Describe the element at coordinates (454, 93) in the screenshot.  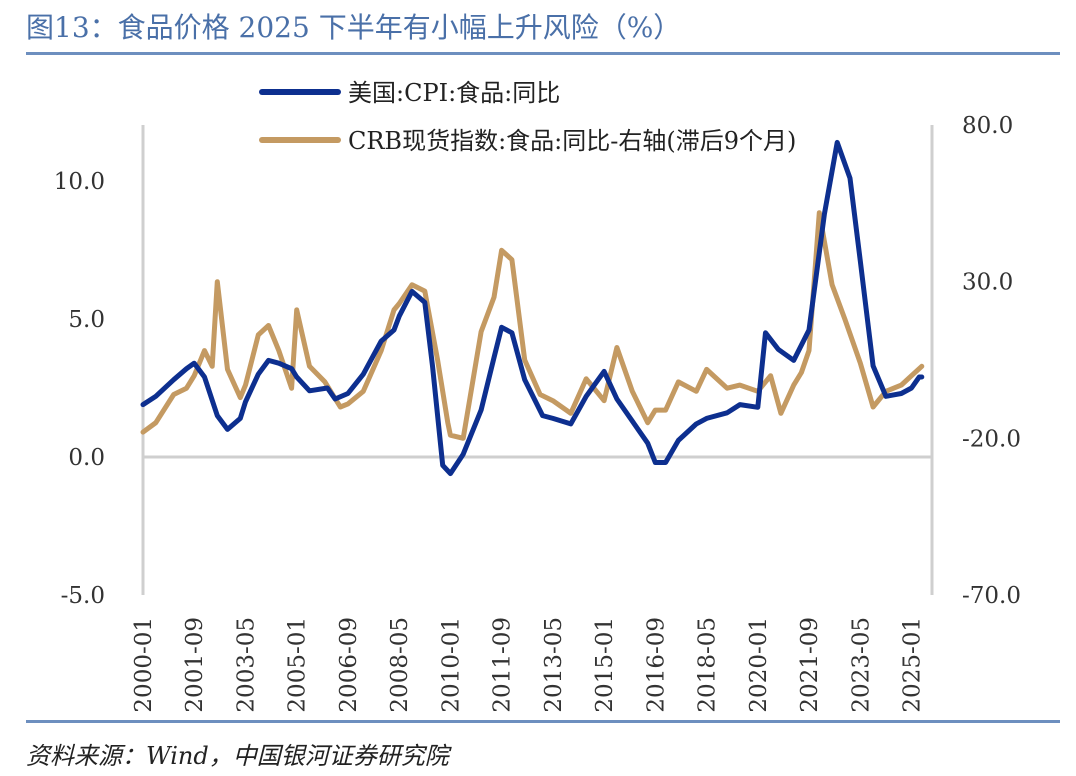
I see `legend-label: 美国:CPI:食品:同比` at that location.